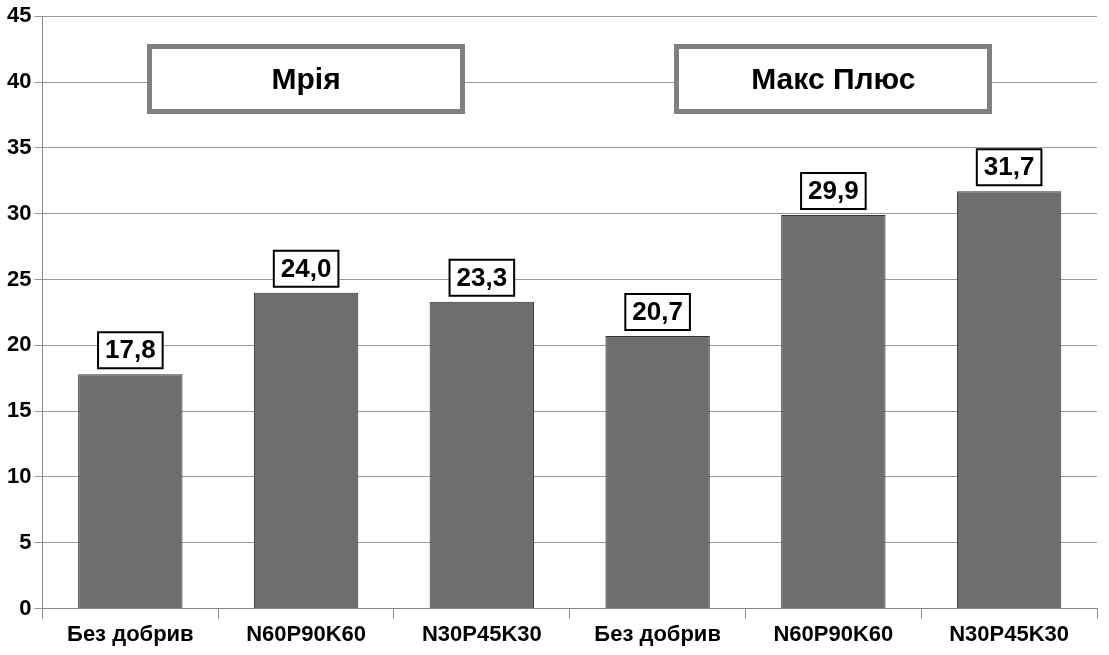  Describe the element at coordinates (19, 212) in the screenshot. I see `y-tick-label: 30` at that location.